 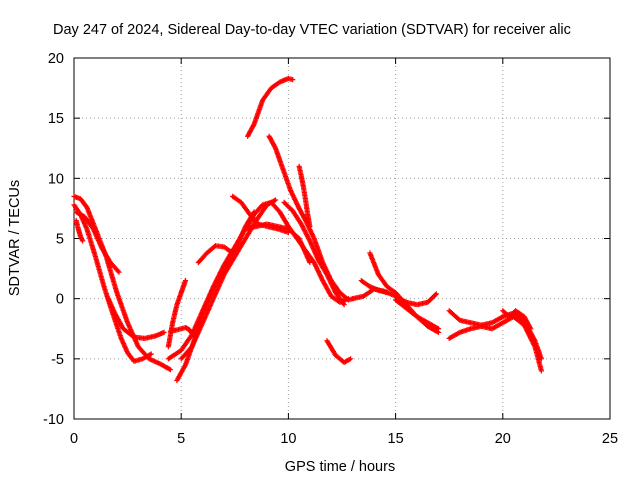 I want to click on y-tick-label: 10, so click(x=56, y=179).